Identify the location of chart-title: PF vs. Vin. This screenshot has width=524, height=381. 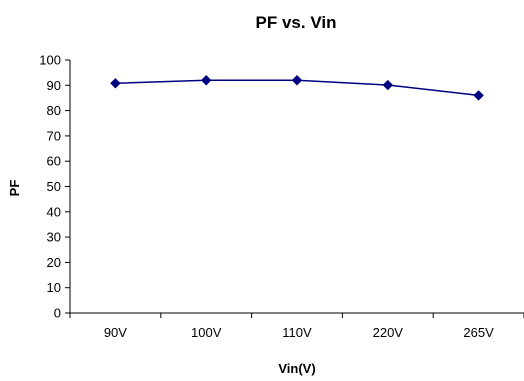
(296, 22).